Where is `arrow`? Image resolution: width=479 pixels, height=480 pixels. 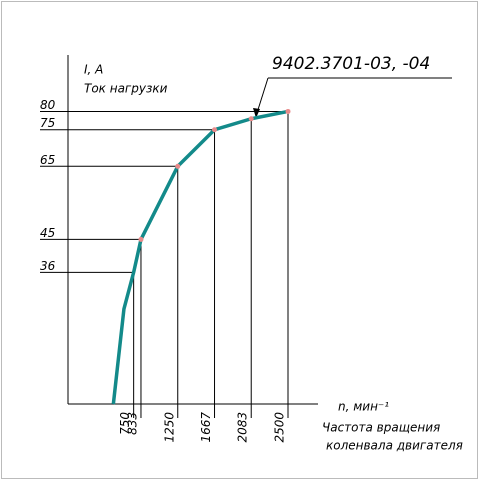 arrow is located at coordinates (256, 113).